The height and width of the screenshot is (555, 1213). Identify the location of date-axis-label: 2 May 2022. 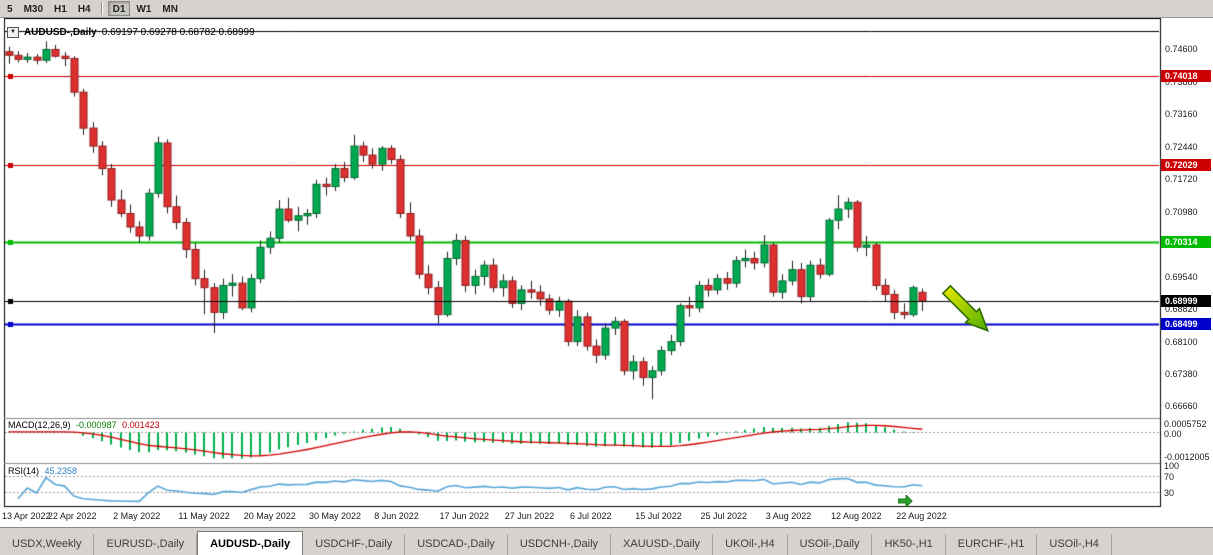
(137, 516).